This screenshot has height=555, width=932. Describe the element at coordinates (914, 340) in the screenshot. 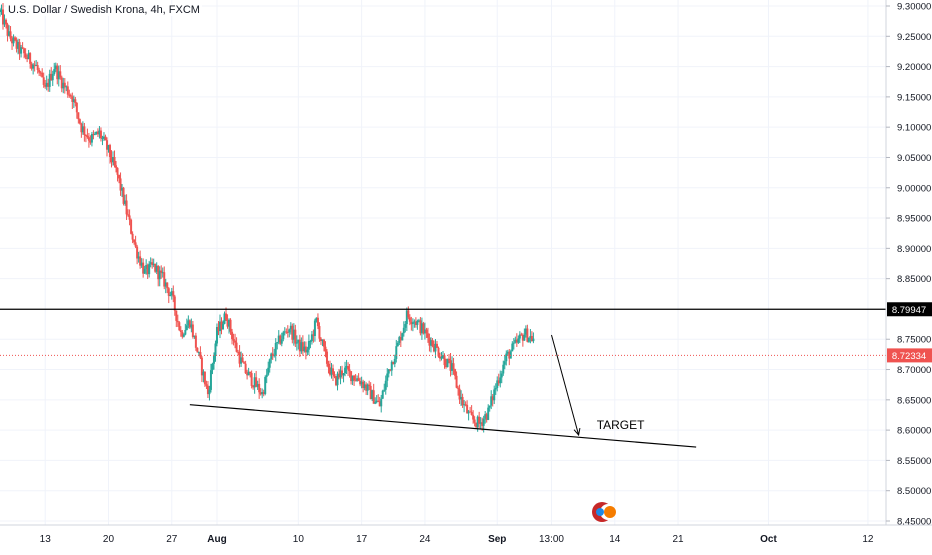

I see `y-tick-label: 8.75000` at that location.